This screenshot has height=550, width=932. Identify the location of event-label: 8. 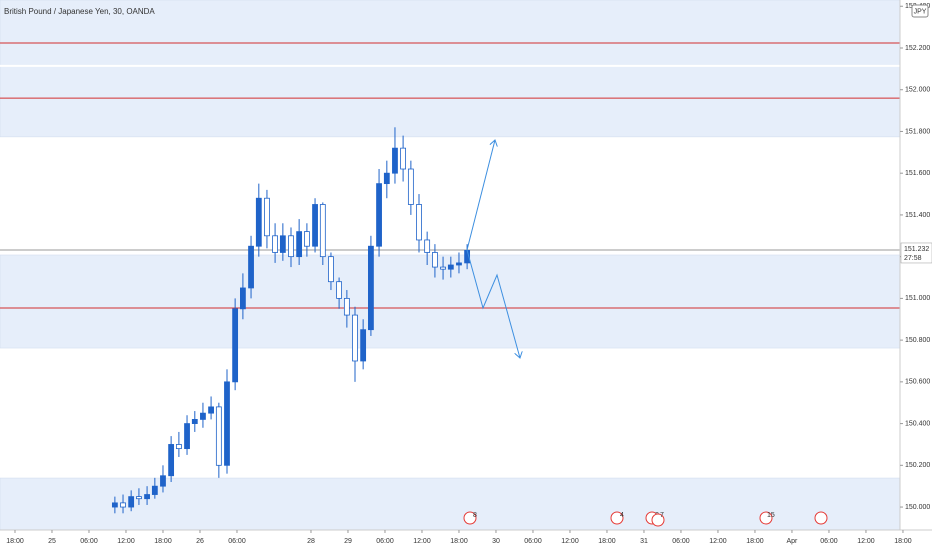
(475, 515).